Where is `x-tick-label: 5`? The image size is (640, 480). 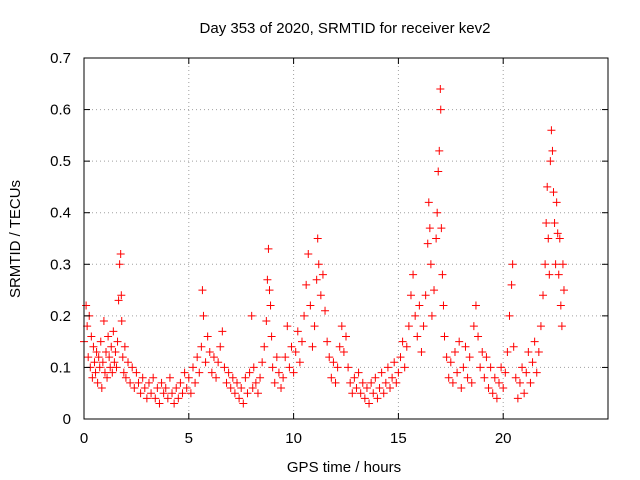 x-tick-label: 5 is located at coordinates (189, 438).